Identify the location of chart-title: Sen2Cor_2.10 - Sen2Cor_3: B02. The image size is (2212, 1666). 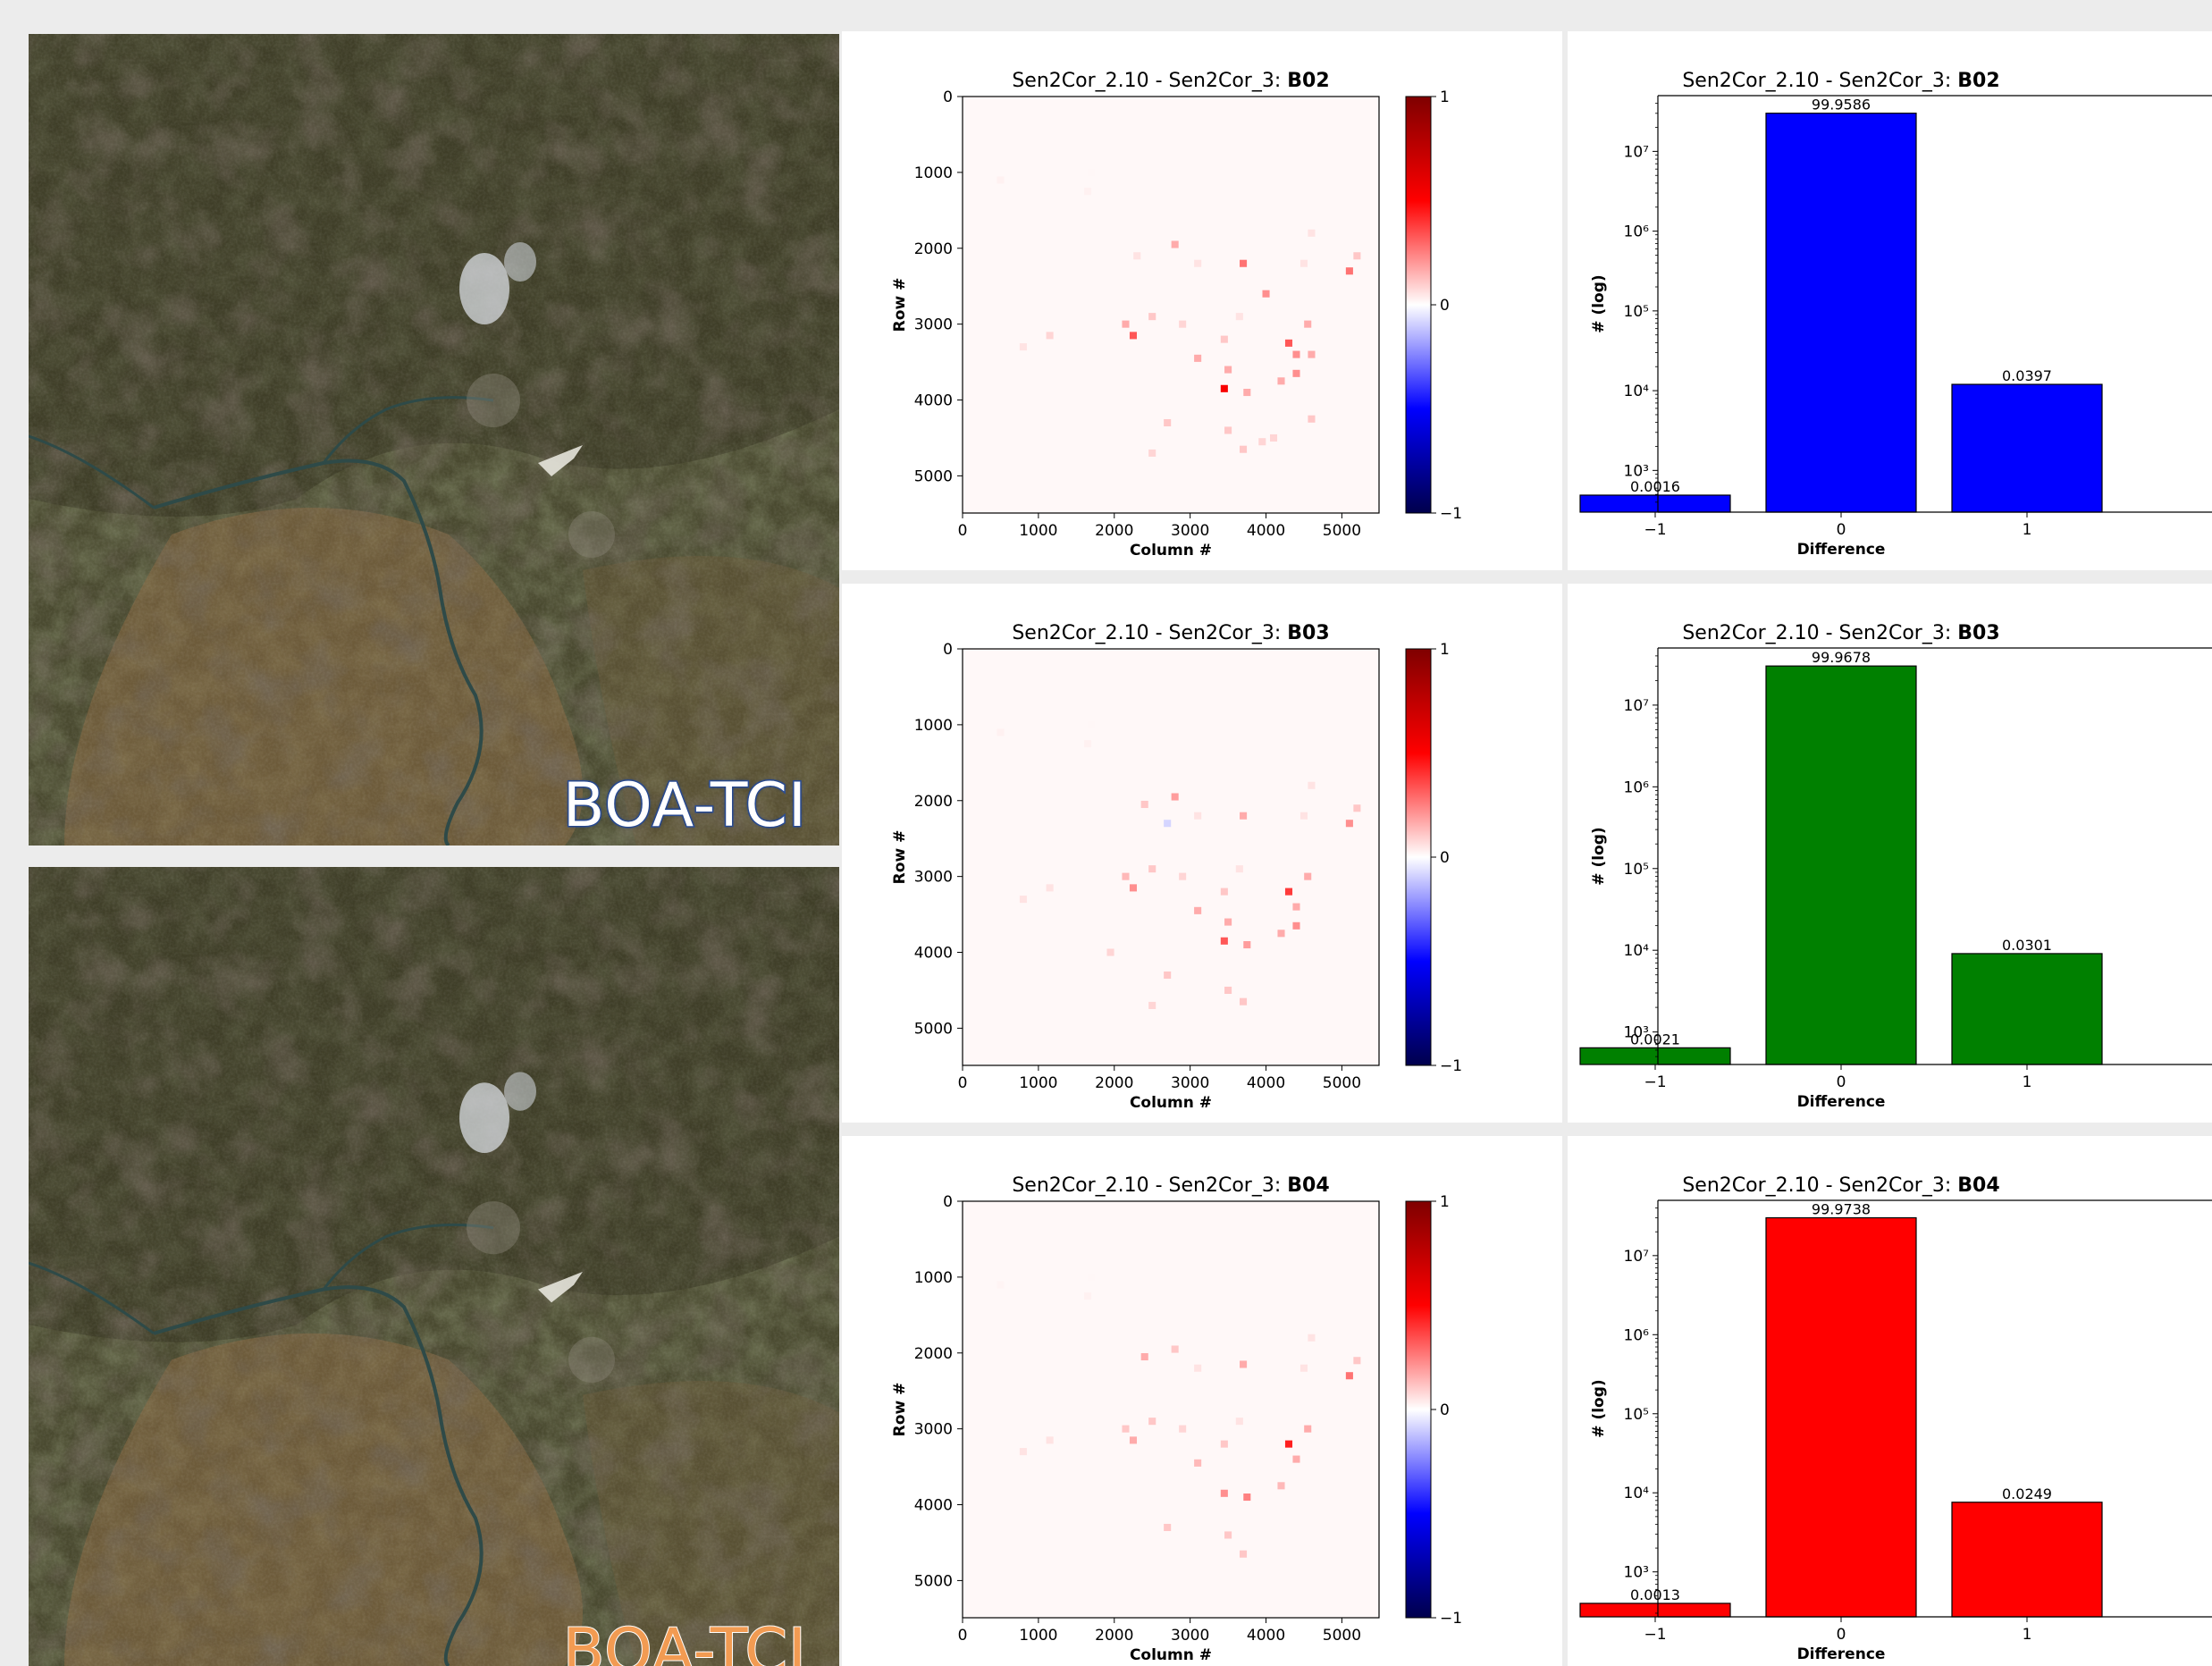
(1840, 81).